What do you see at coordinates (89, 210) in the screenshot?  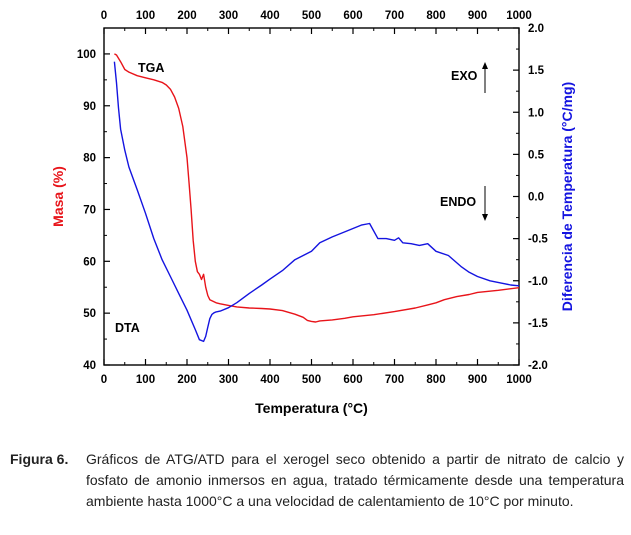 I see `y-left-tick-label: 70` at bounding box center [89, 210].